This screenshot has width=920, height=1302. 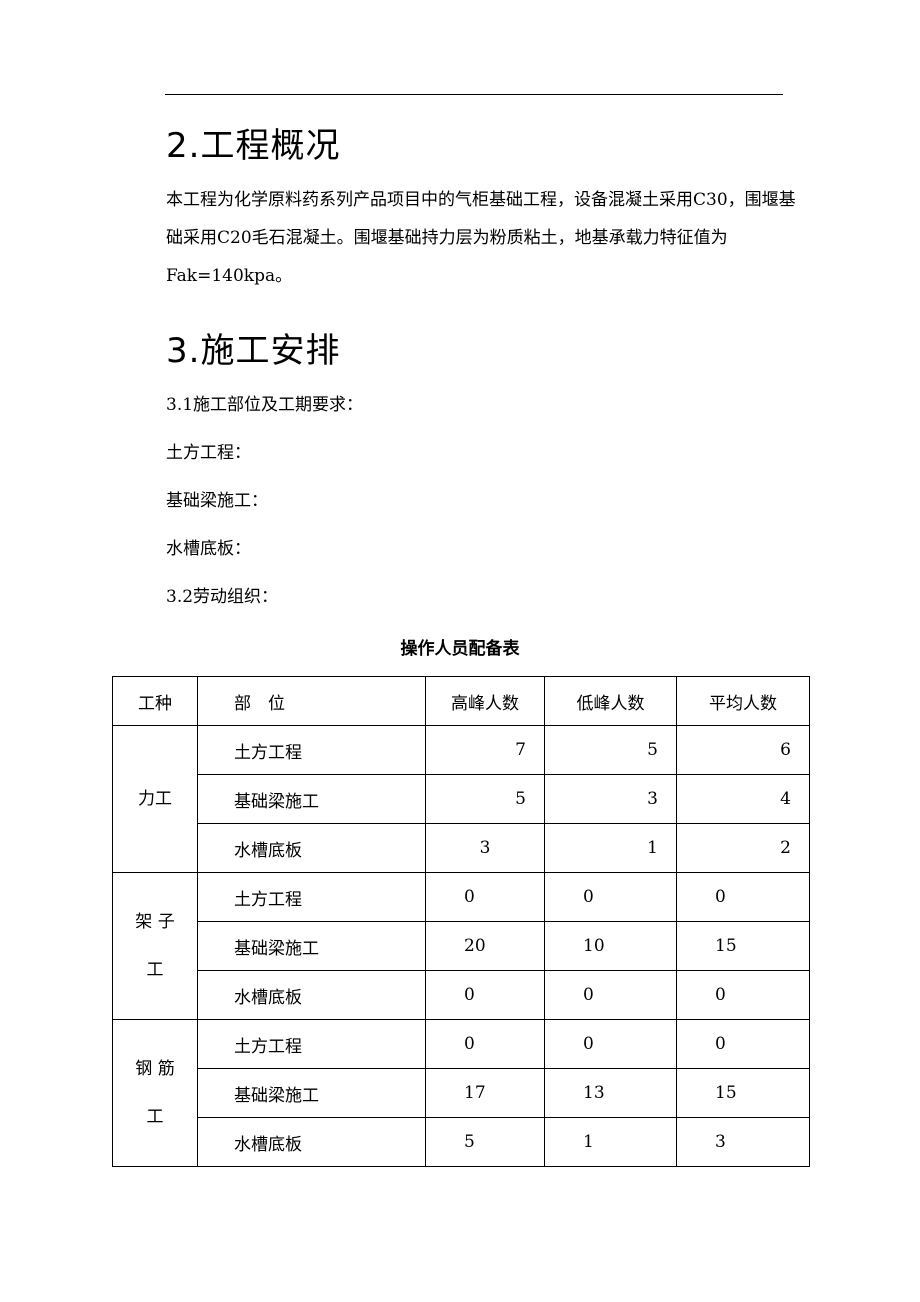 I want to click on count-cell: 7, so click(x=485, y=750).